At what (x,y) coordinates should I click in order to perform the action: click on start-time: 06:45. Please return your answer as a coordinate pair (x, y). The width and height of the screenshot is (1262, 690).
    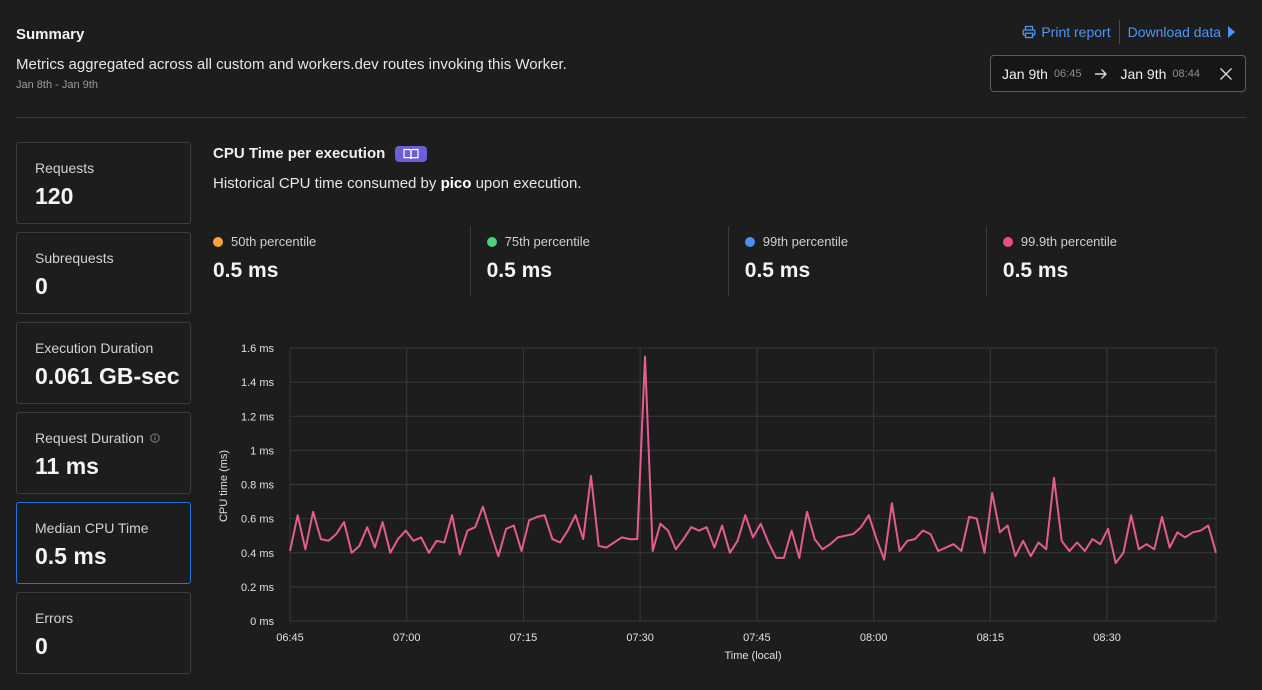
    Looking at the image, I should click on (1067, 73).